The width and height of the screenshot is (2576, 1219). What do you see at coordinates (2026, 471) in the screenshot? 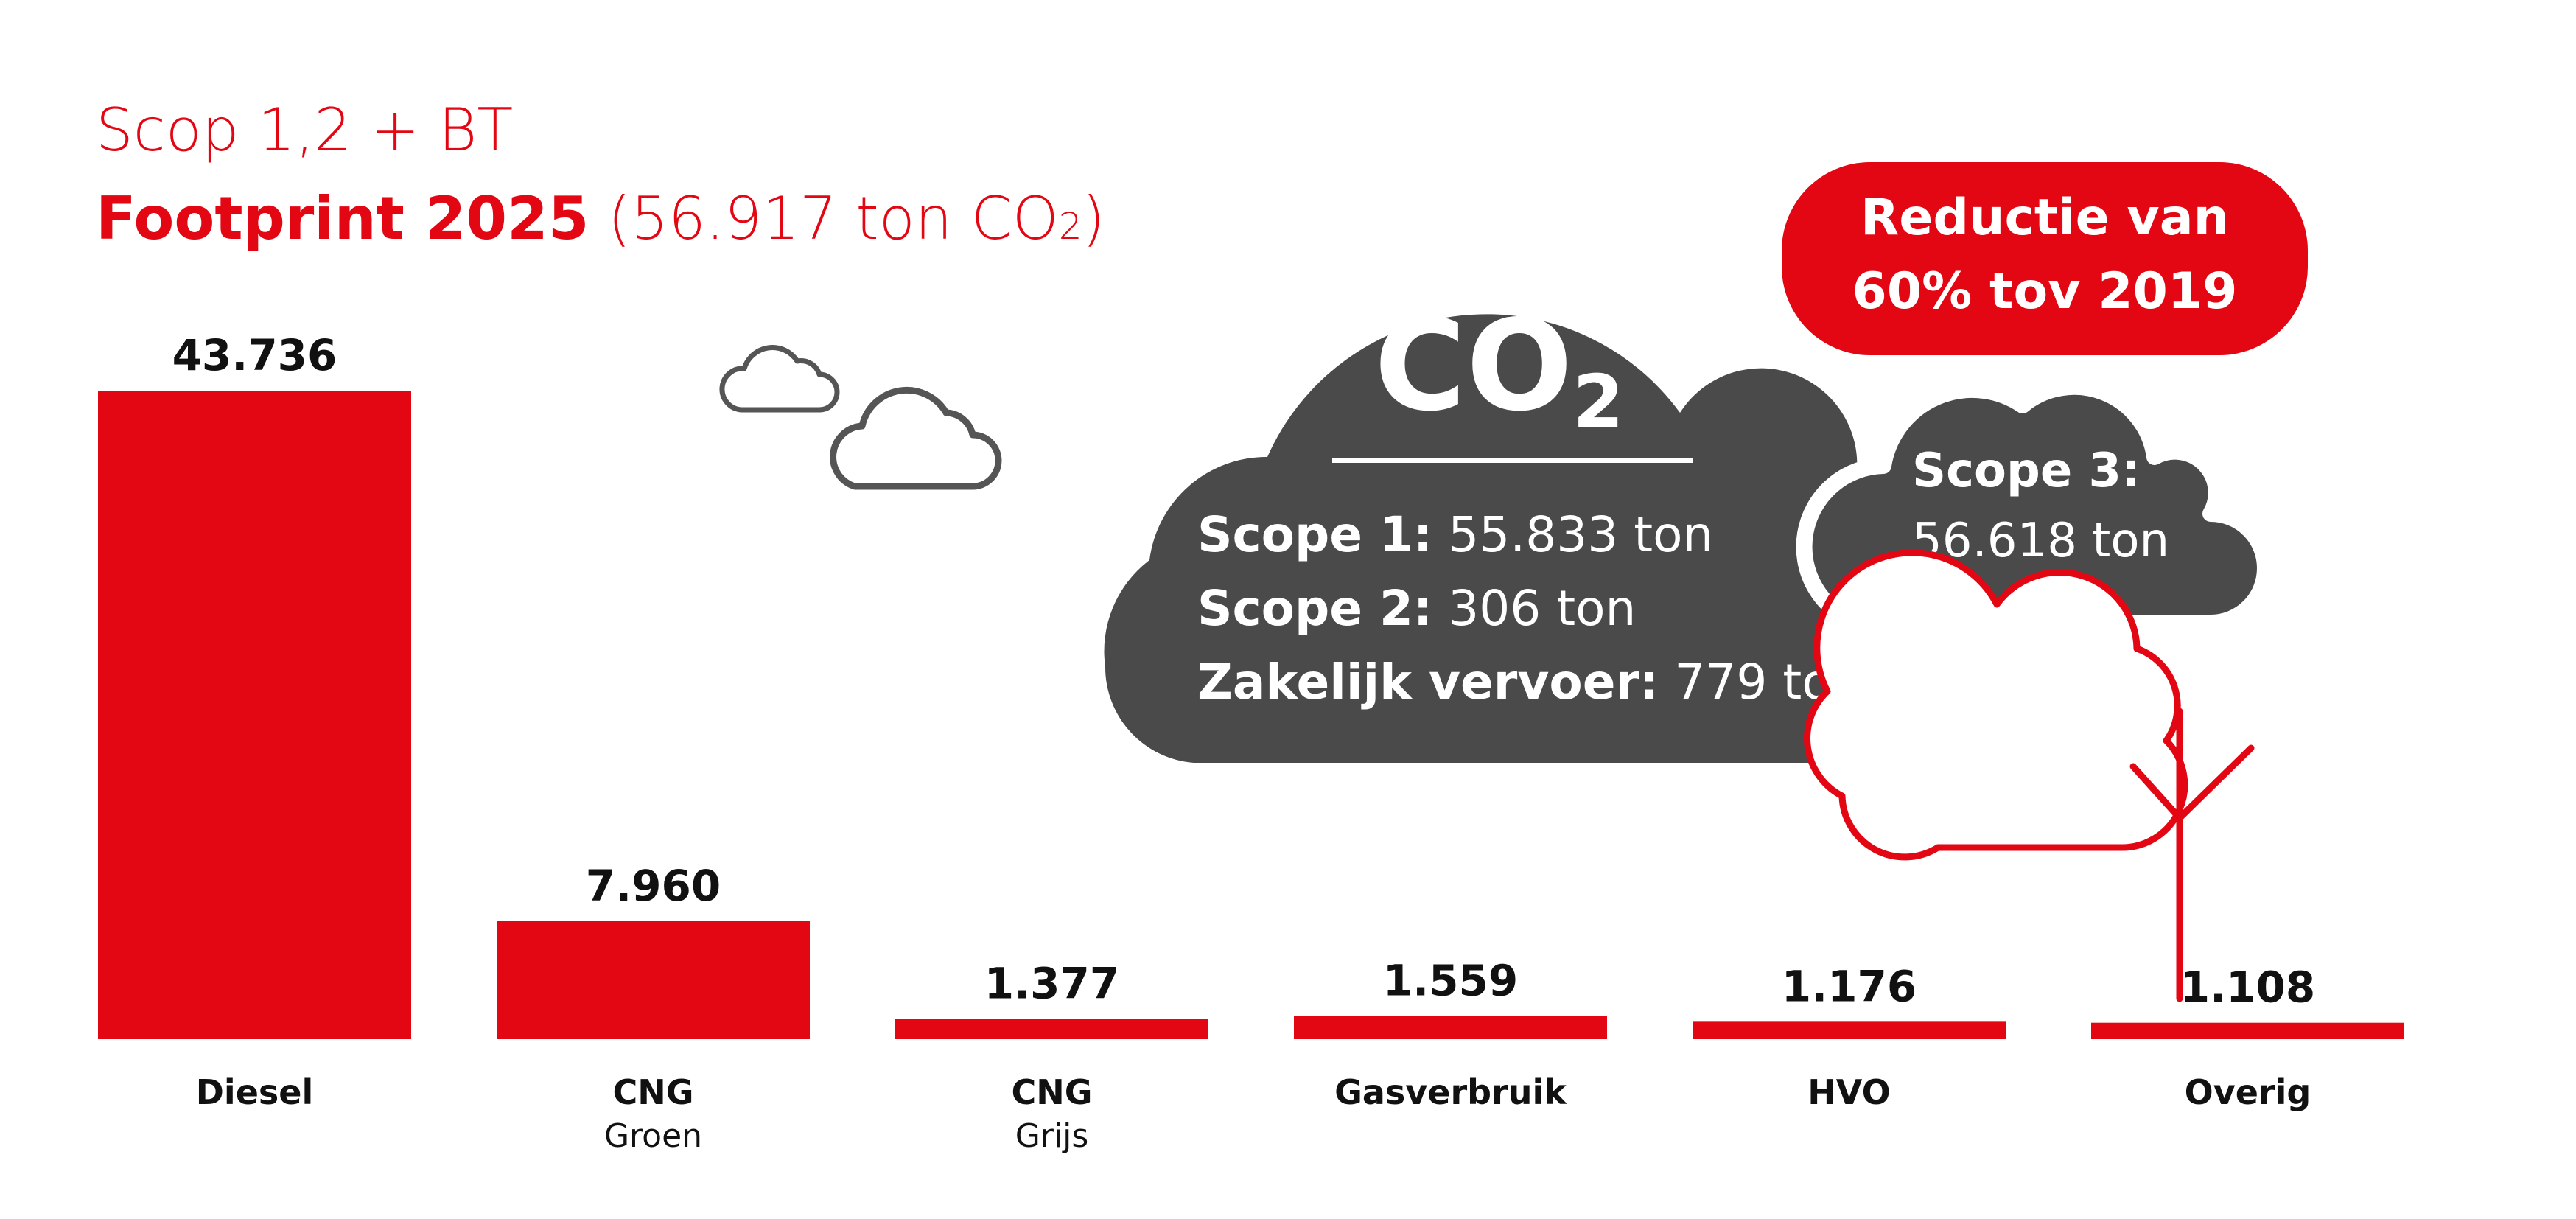
I see `scope3-label: Scope 3:` at bounding box center [2026, 471].